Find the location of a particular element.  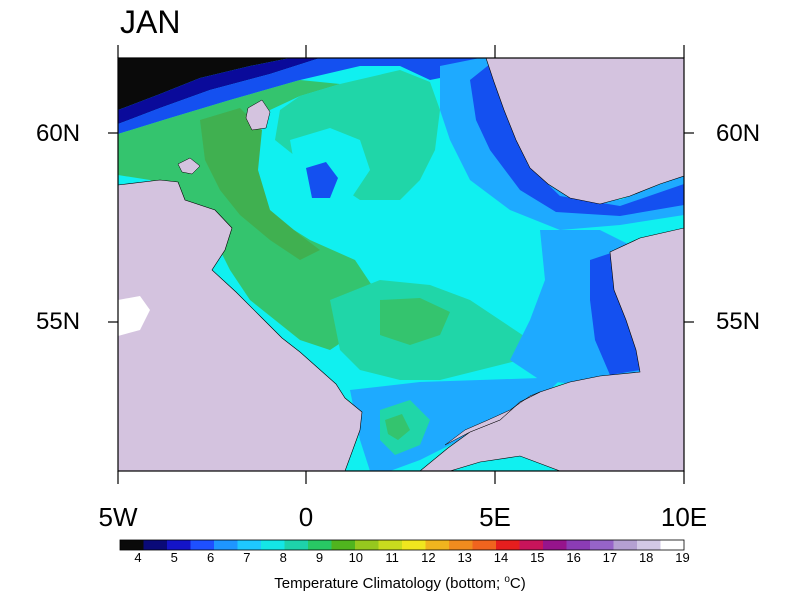

lat-label-55n-right: 55N is located at coordinates (738, 321).